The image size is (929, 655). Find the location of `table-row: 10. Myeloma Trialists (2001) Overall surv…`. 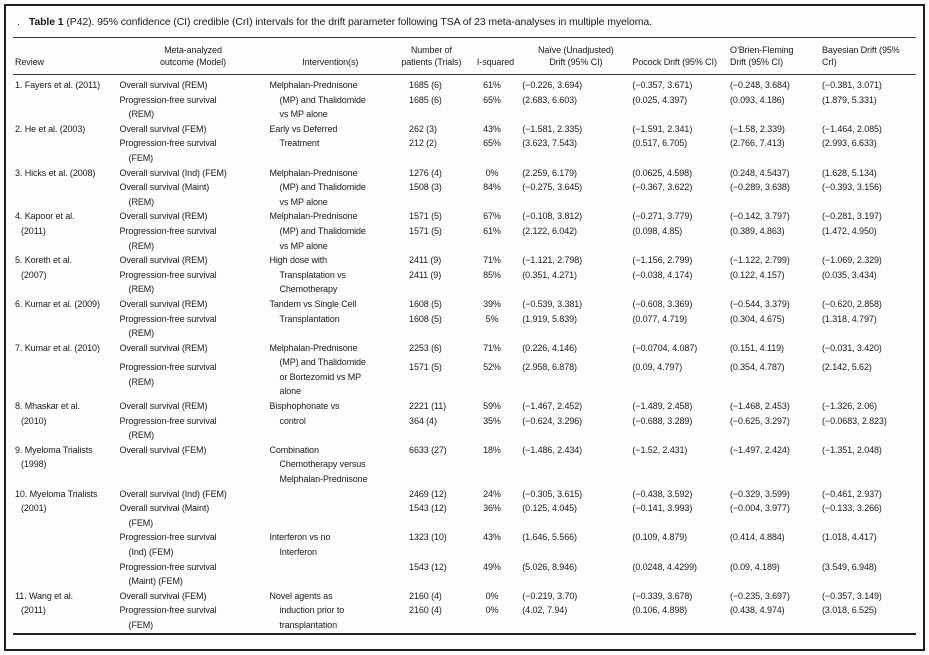

table-row: 10. Myeloma Trialists (2001) Overall surv… is located at coordinates (464, 500).